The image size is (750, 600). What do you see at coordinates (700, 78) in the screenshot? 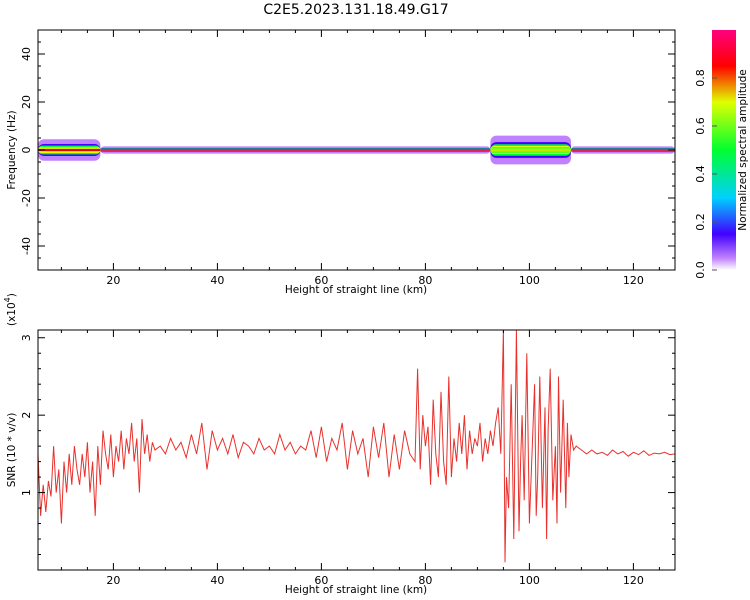
I see `colorbar-tick-label: 0.8` at bounding box center [700, 78].